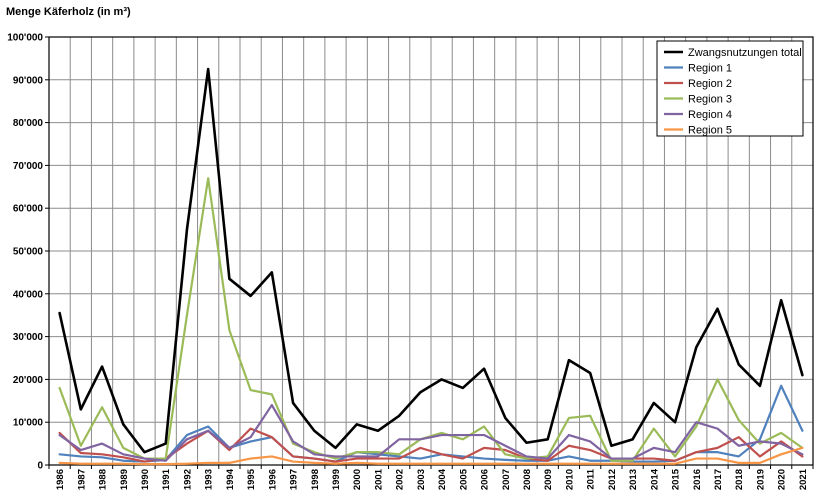 This screenshot has width=839, height=500. What do you see at coordinates (782, 479) in the screenshot?
I see `x-tick-label: 2020` at bounding box center [782, 479].